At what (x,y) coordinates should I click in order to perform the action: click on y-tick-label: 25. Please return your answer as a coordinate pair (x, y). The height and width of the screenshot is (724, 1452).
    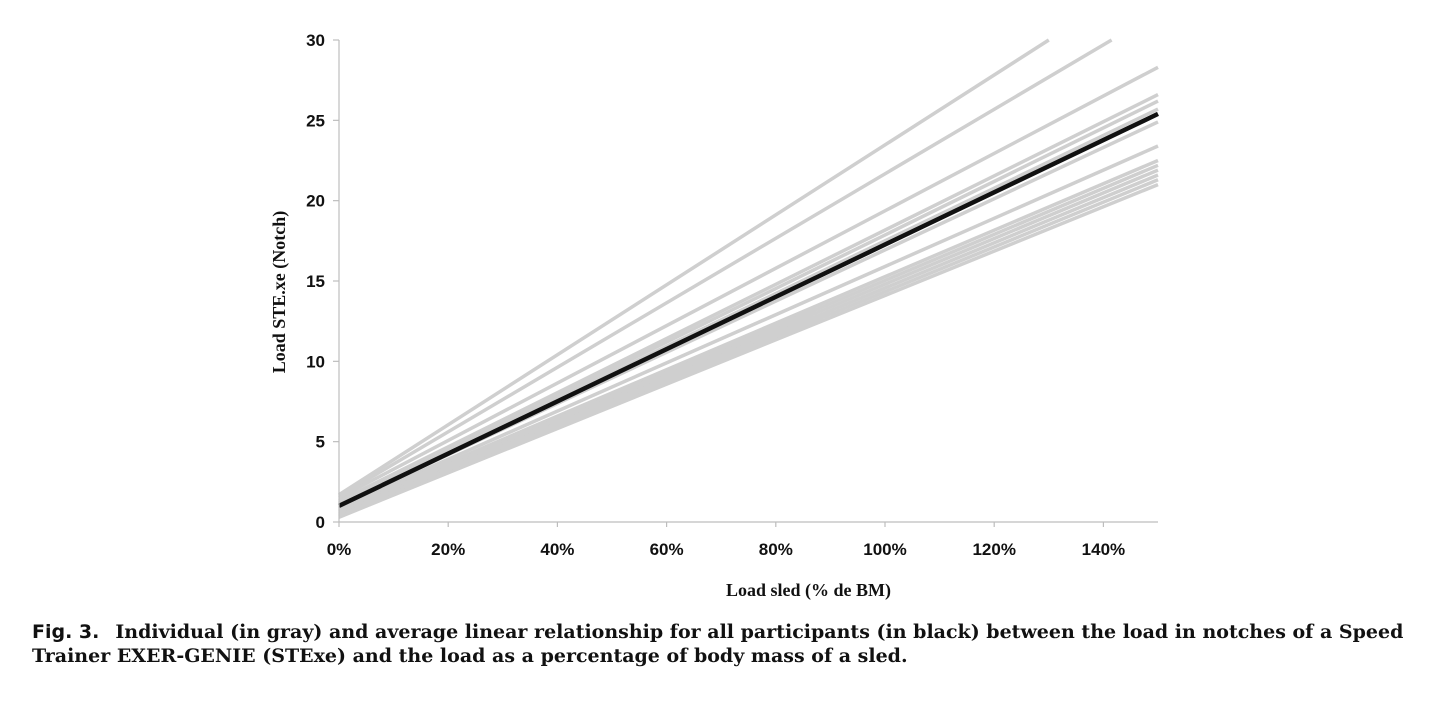
    Looking at the image, I should click on (315, 120).